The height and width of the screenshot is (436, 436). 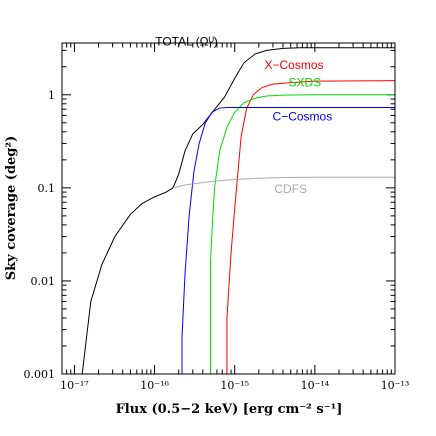 I want to click on y-tick-label: 0.001, so click(x=40, y=374).